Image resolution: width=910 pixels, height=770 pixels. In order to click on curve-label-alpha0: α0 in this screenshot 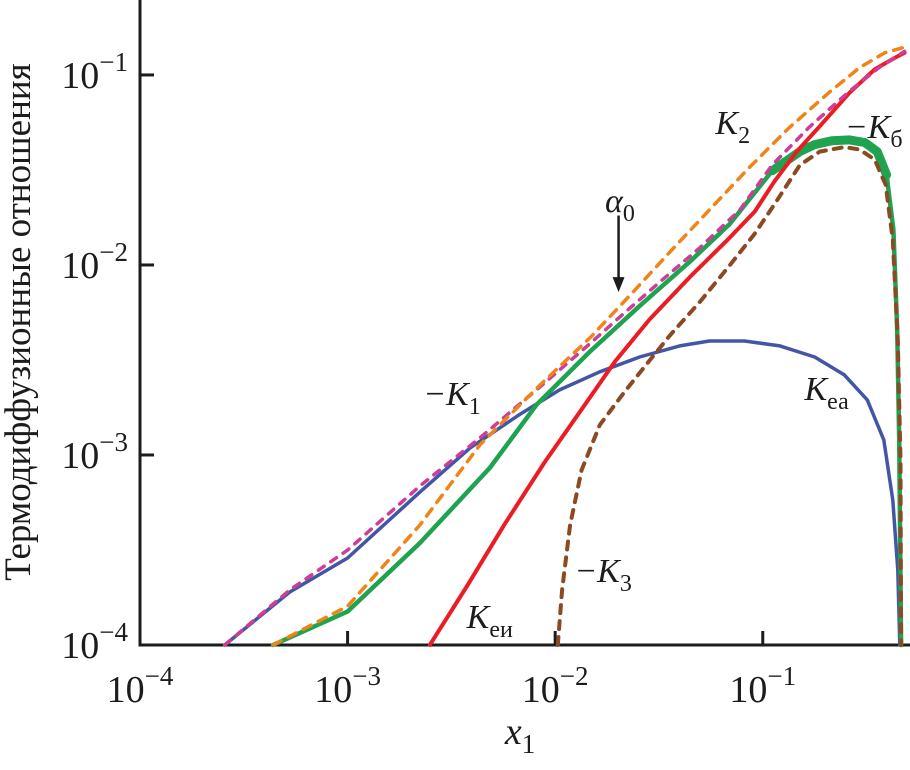, I will do `click(620, 205)`.